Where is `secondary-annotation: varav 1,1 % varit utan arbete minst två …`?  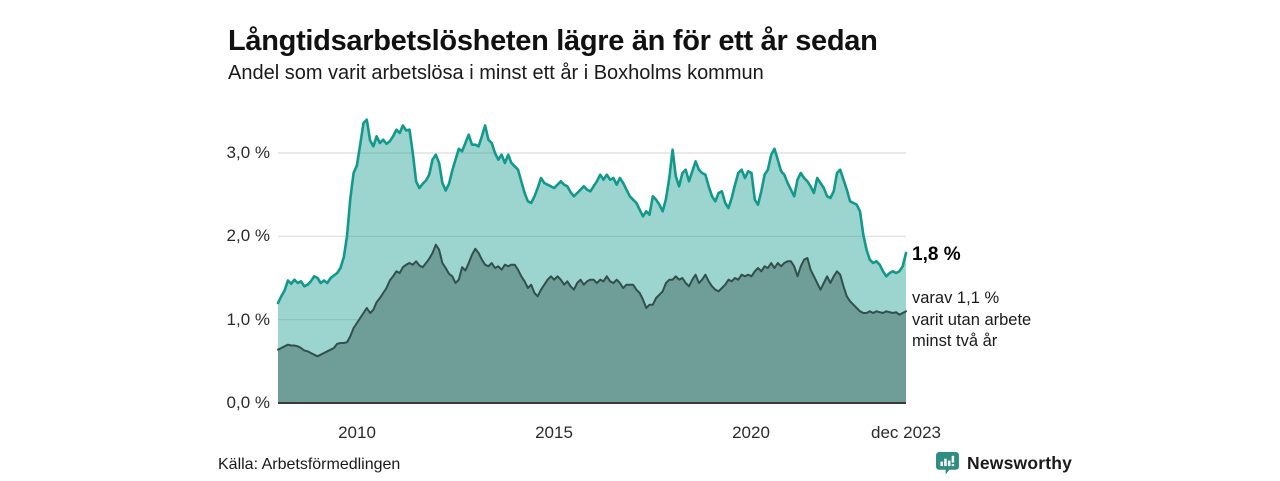 secondary-annotation: varav 1,1 % varit utan arbete minst två … is located at coordinates (972, 319).